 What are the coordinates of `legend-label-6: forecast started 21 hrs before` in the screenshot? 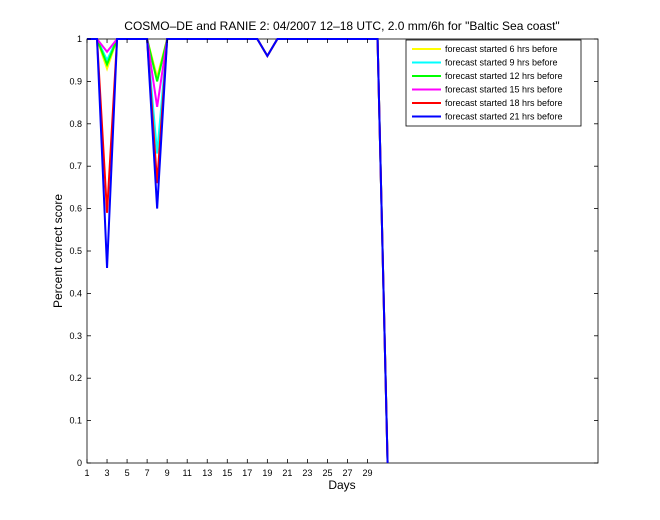 It's located at (504, 117).